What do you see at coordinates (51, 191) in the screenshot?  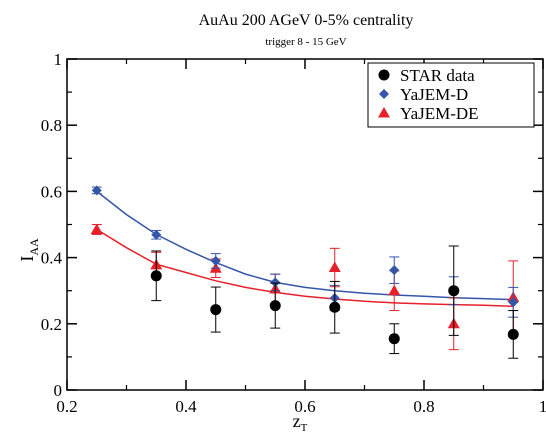 I see `y-tick-label: 0.6` at bounding box center [51, 191].